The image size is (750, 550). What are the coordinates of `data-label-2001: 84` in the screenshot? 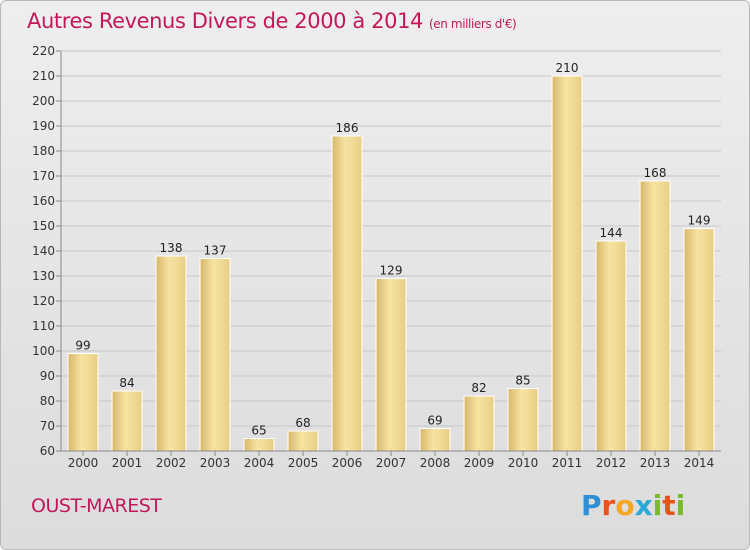 It's located at (126, 383).